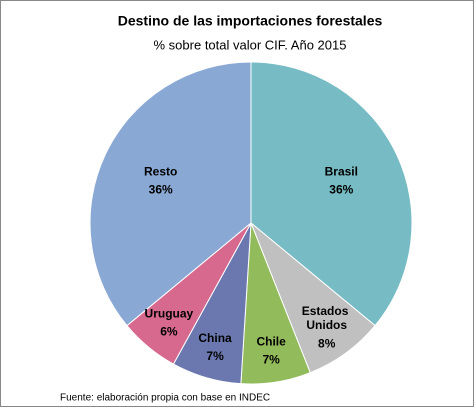  What do you see at coordinates (215, 338) in the screenshot?
I see `slice-label: China` at bounding box center [215, 338].